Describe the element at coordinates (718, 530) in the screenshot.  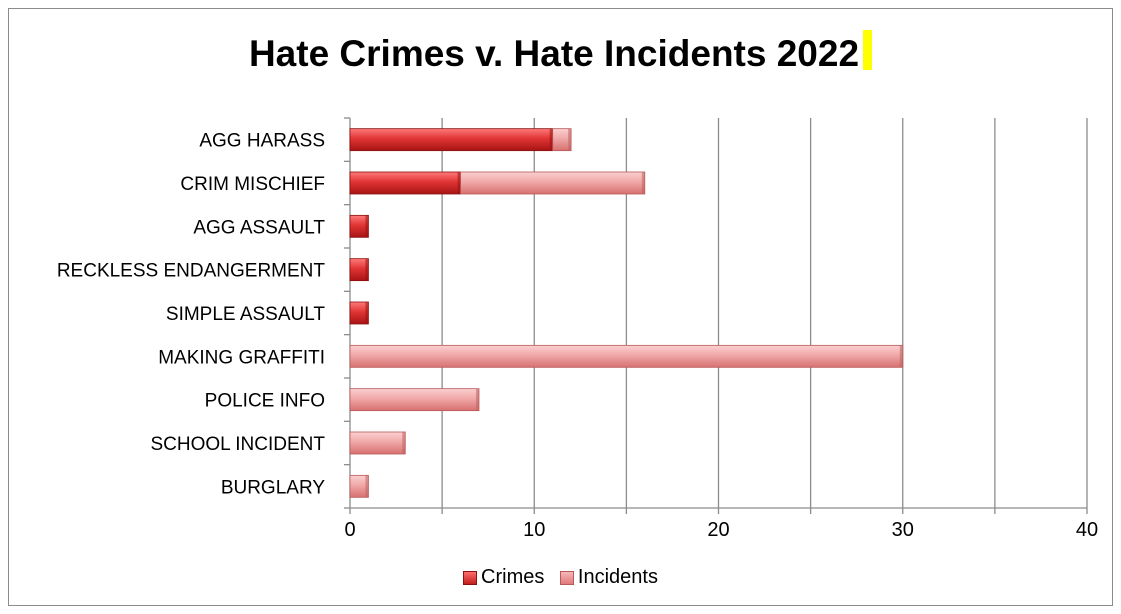
I see `x-tick-label: 20` at that location.